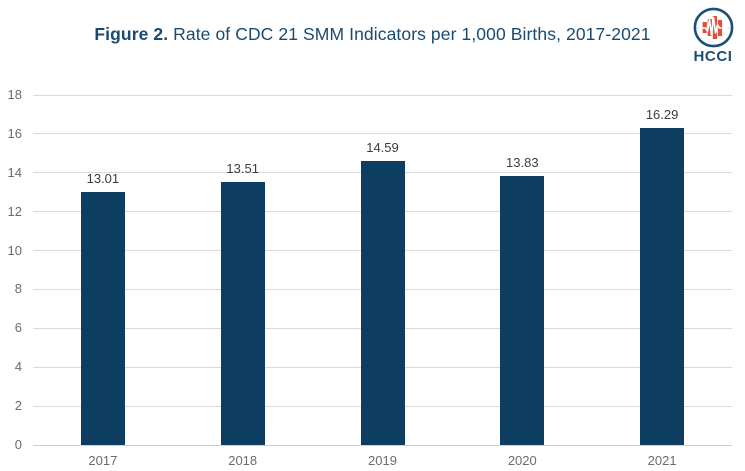 This screenshot has height=471, width=745. Describe the element at coordinates (18, 444) in the screenshot. I see `y-tick-label: 0` at that location.